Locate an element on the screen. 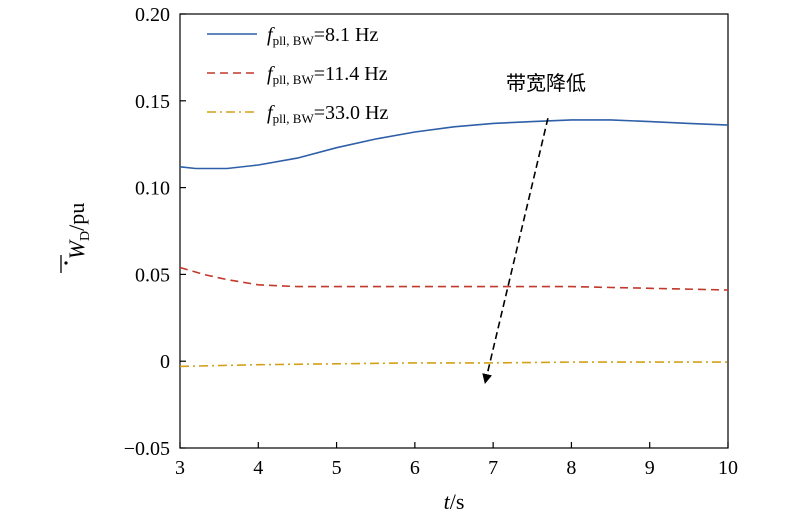  y-tick-label: 0.20 is located at coordinates (152, 15).